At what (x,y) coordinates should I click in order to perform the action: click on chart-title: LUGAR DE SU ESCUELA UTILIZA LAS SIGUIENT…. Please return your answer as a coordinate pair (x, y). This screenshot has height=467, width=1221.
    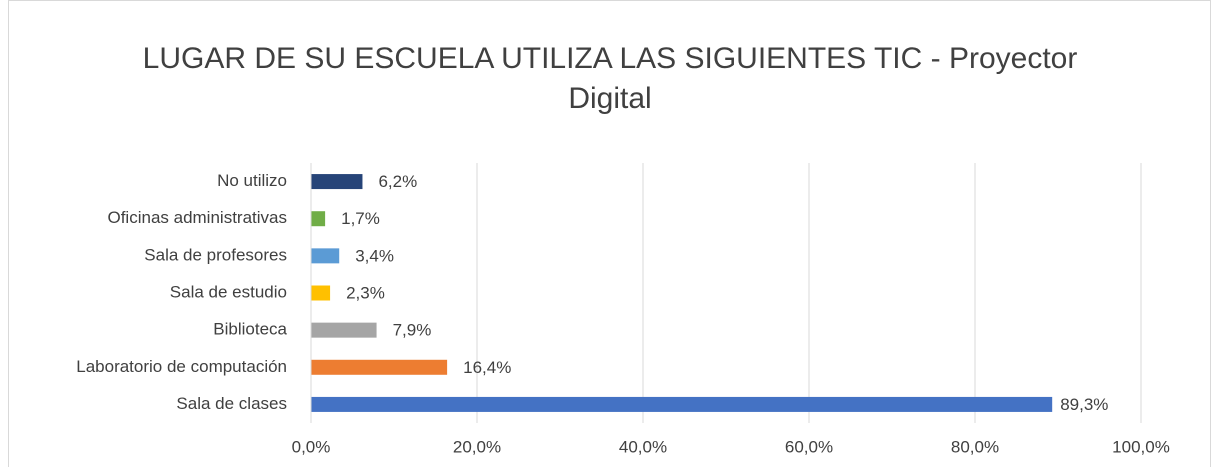
    Looking at the image, I should click on (610, 78).